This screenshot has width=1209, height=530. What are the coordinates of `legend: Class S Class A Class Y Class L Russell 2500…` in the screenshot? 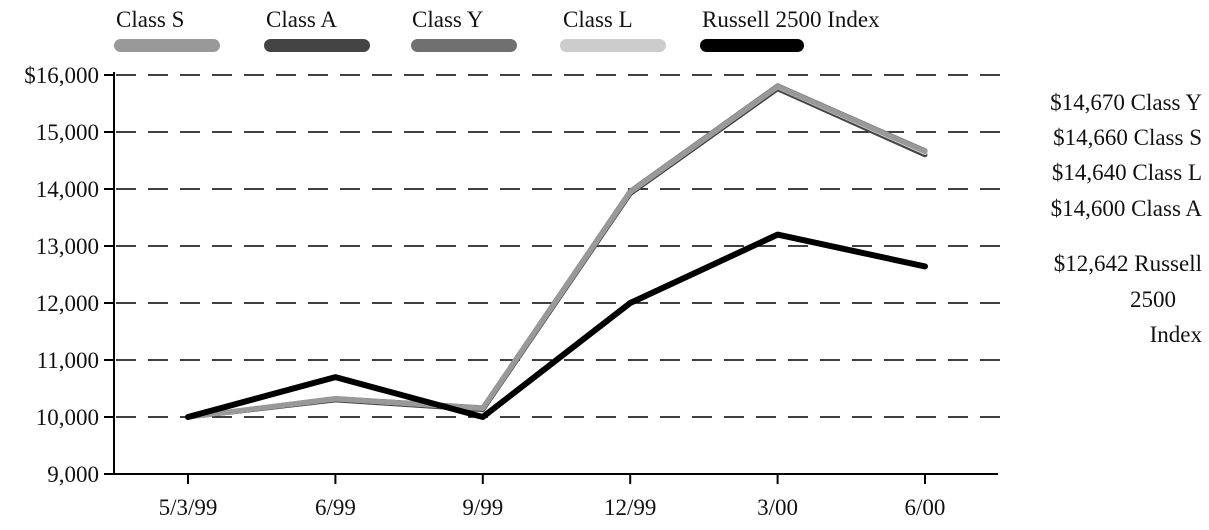 It's located at (497, 29).